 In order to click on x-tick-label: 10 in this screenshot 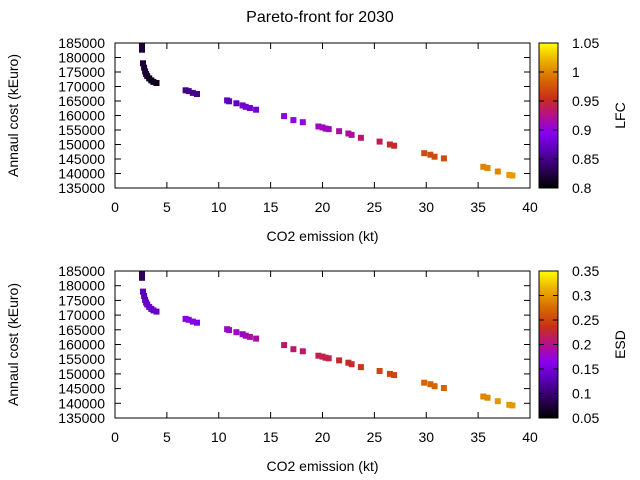, I will do `click(219, 437)`.